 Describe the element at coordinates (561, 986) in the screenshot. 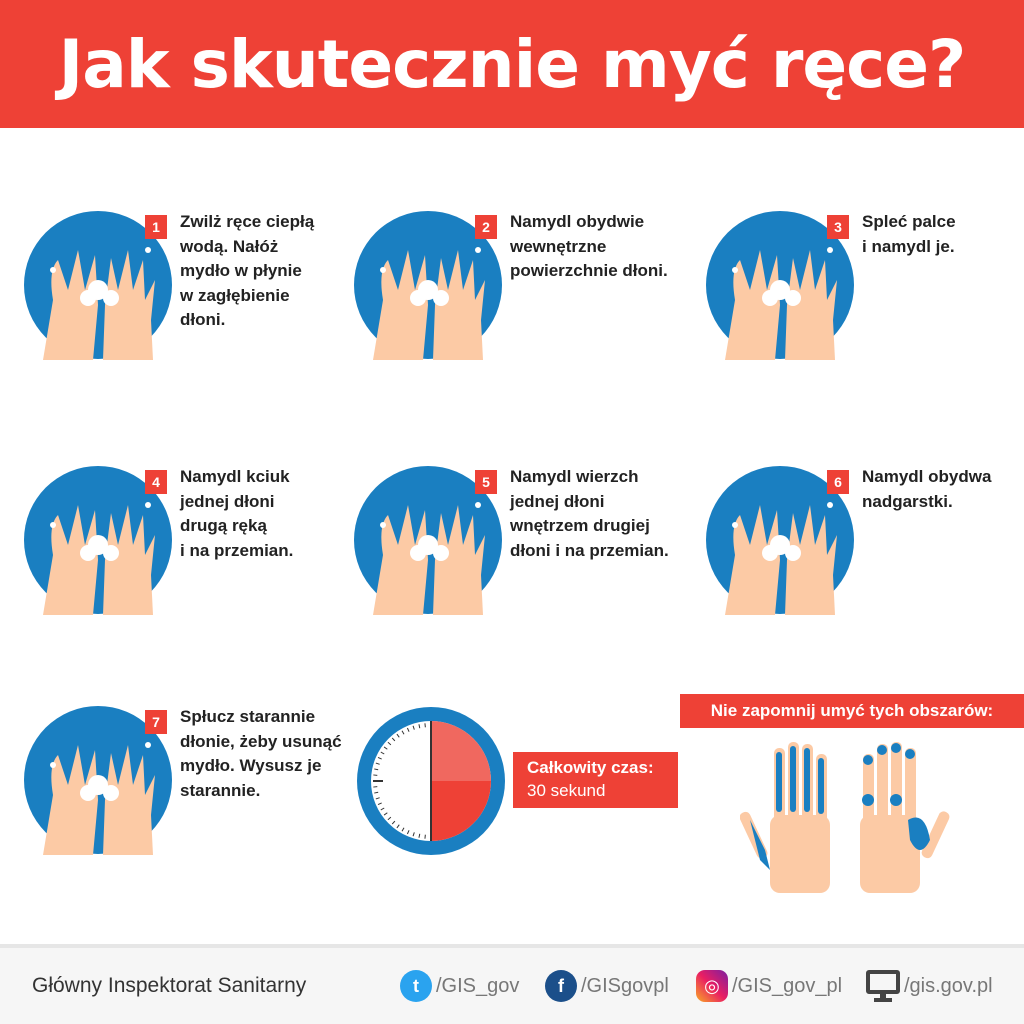

I see `facebook-icon: f` at that location.